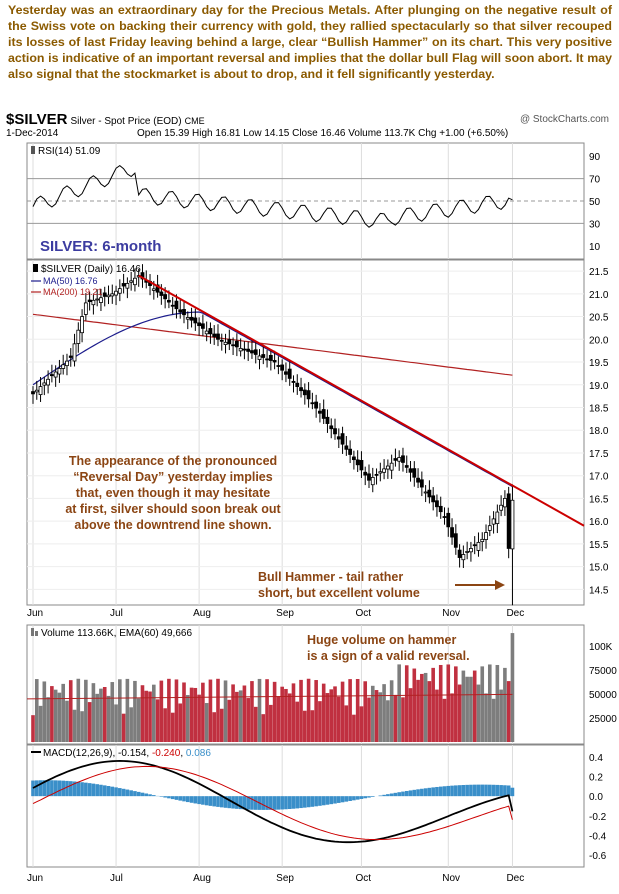 This screenshot has height=894, width=619. I want to click on watermark: @ StockCharts.com, so click(564, 119).